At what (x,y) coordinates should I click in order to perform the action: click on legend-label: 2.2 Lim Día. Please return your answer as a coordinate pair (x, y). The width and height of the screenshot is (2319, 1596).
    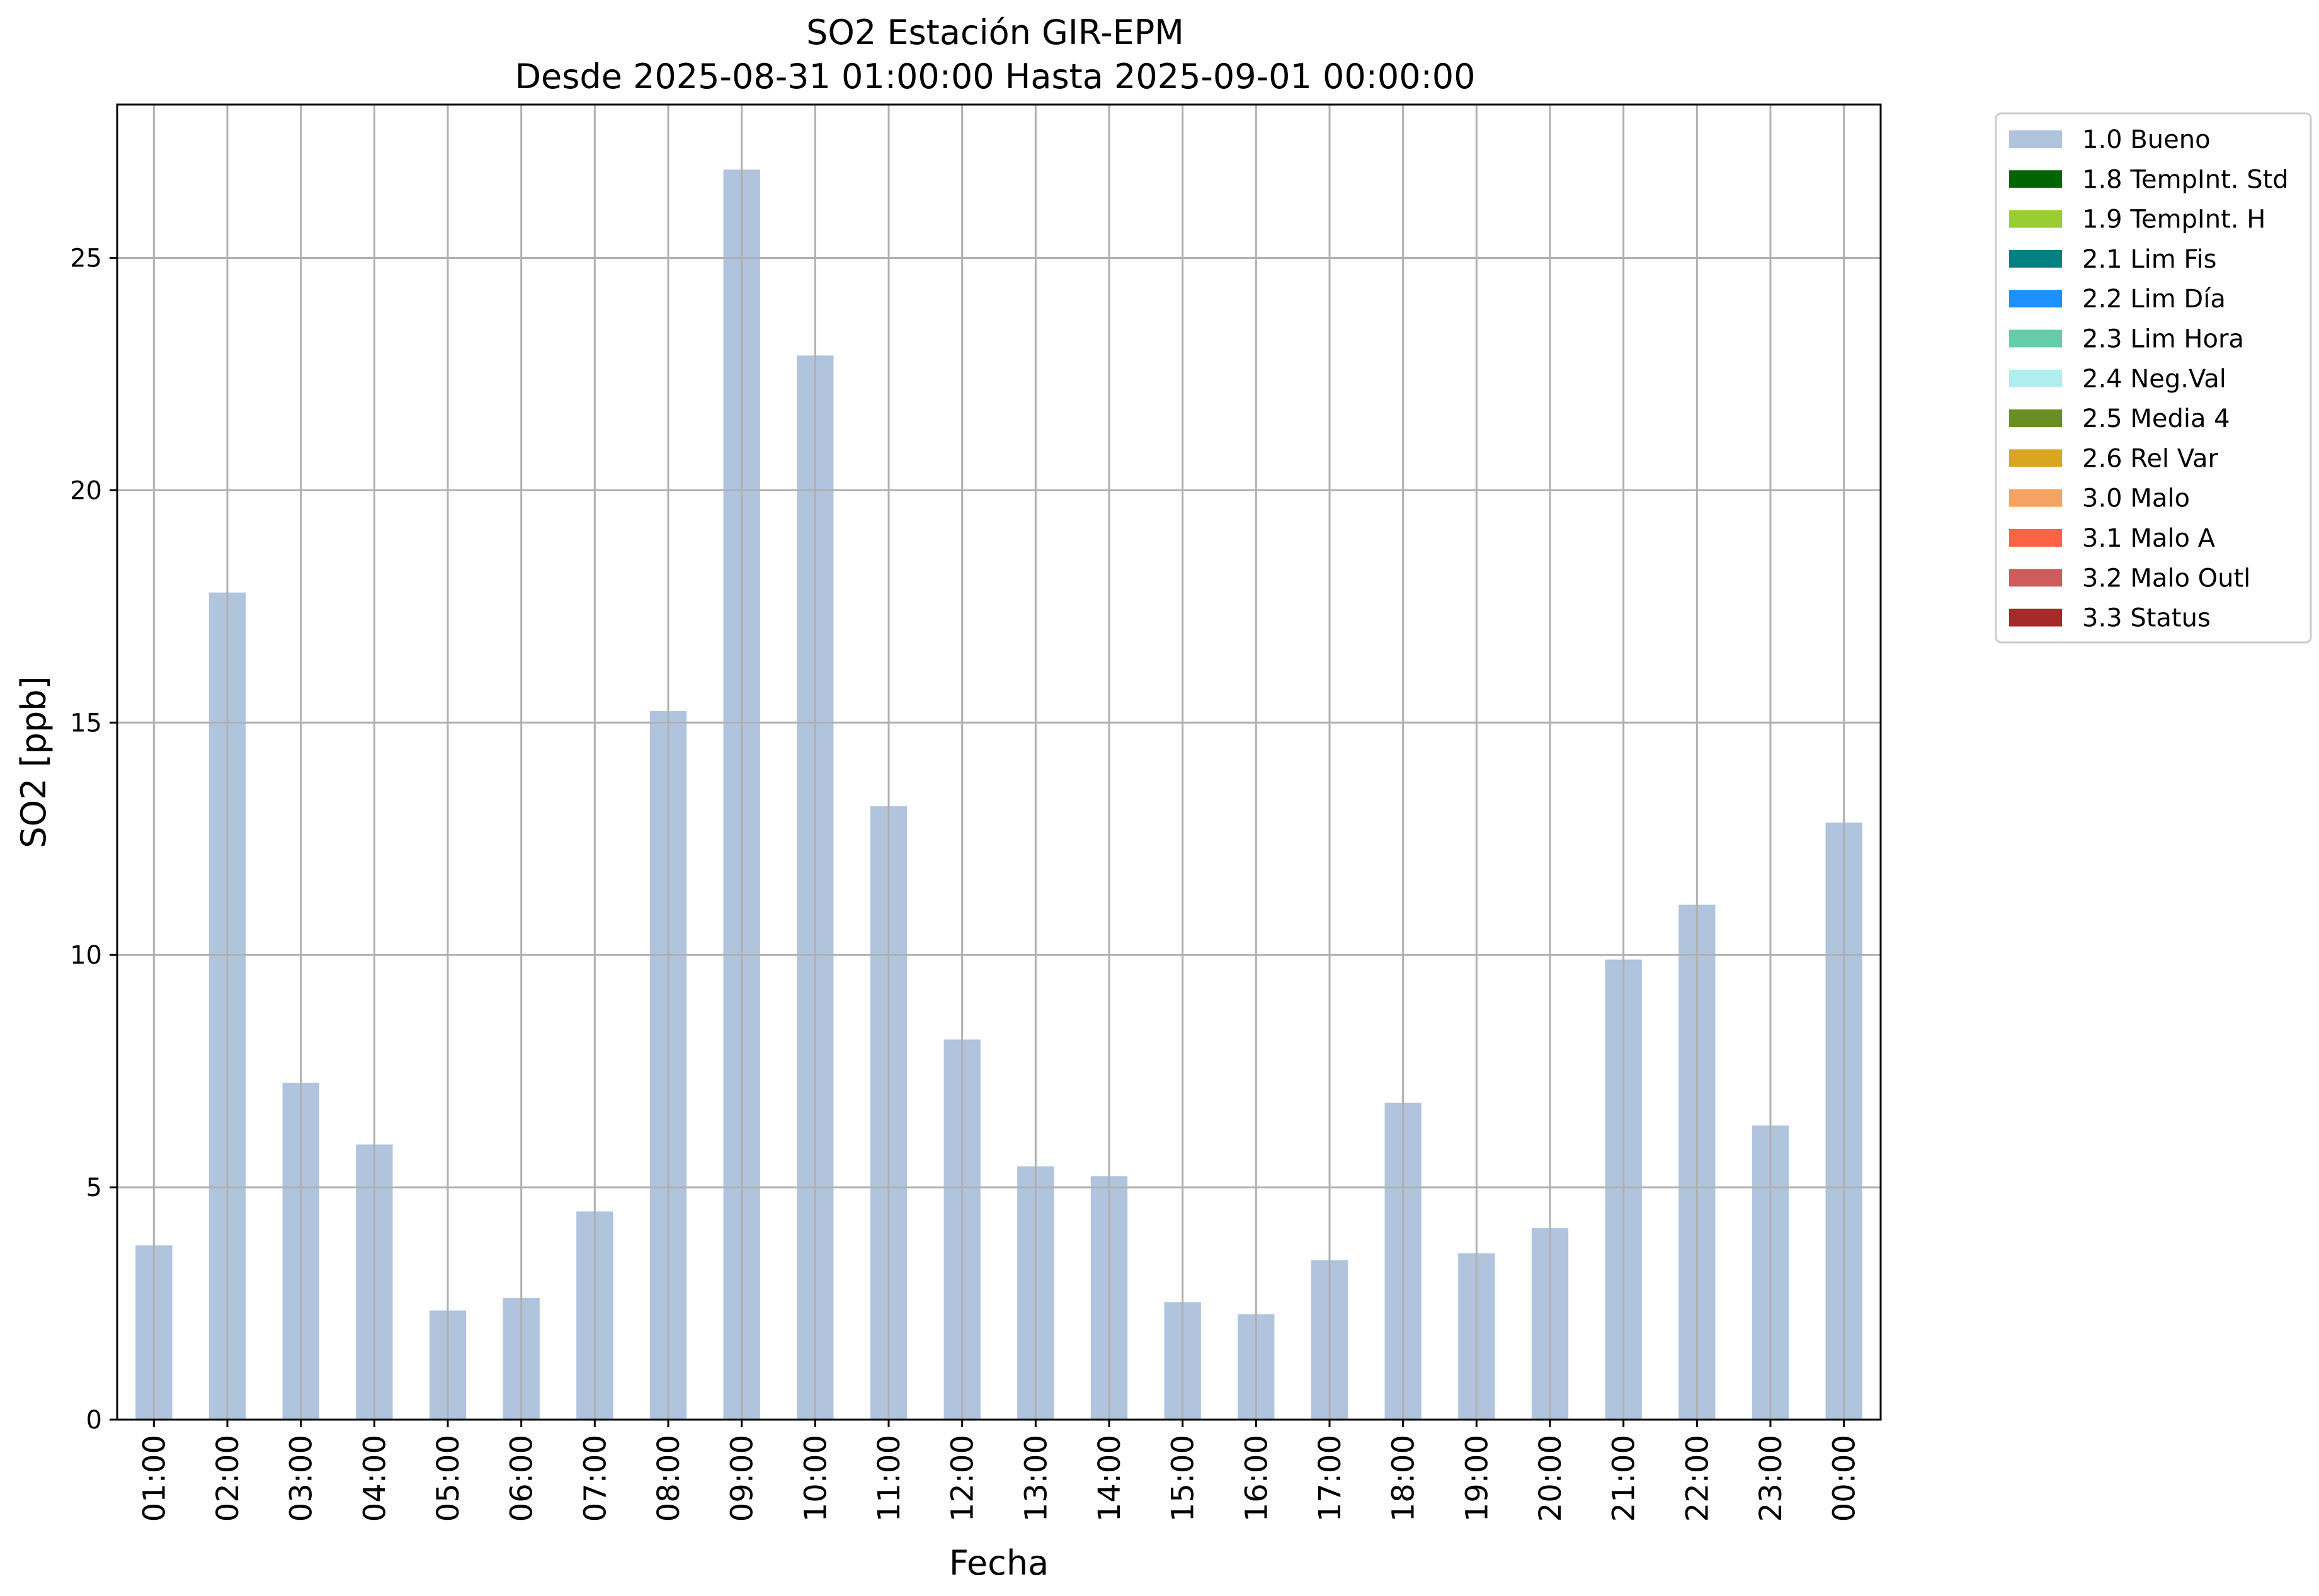
    Looking at the image, I should click on (2154, 299).